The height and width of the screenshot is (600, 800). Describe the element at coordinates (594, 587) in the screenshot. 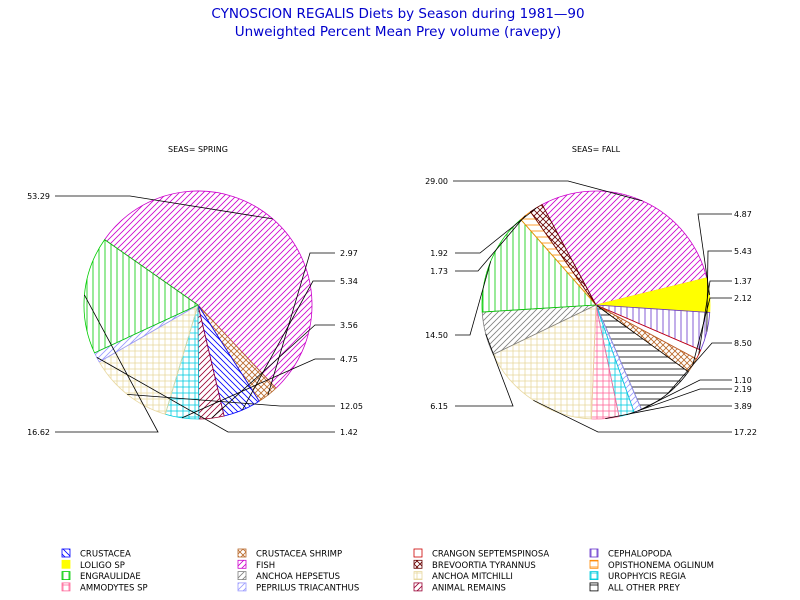

I see `legend-swatch-all-other-prey` at that location.